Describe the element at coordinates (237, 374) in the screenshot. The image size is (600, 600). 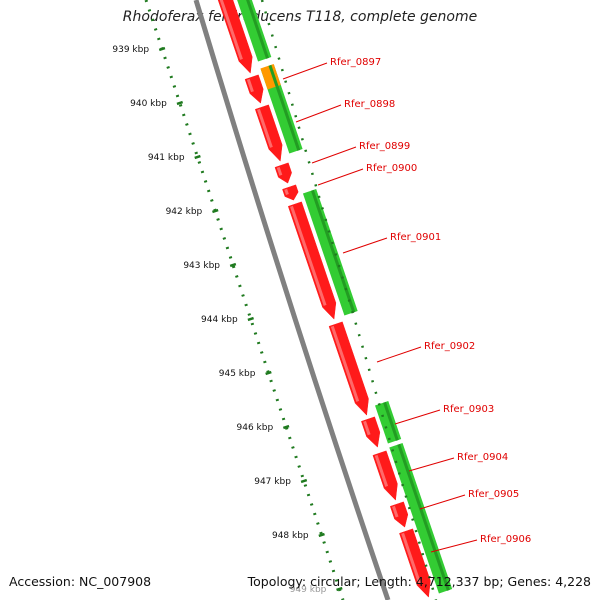
I see `scale-tick-label: 945 kbp` at that location.